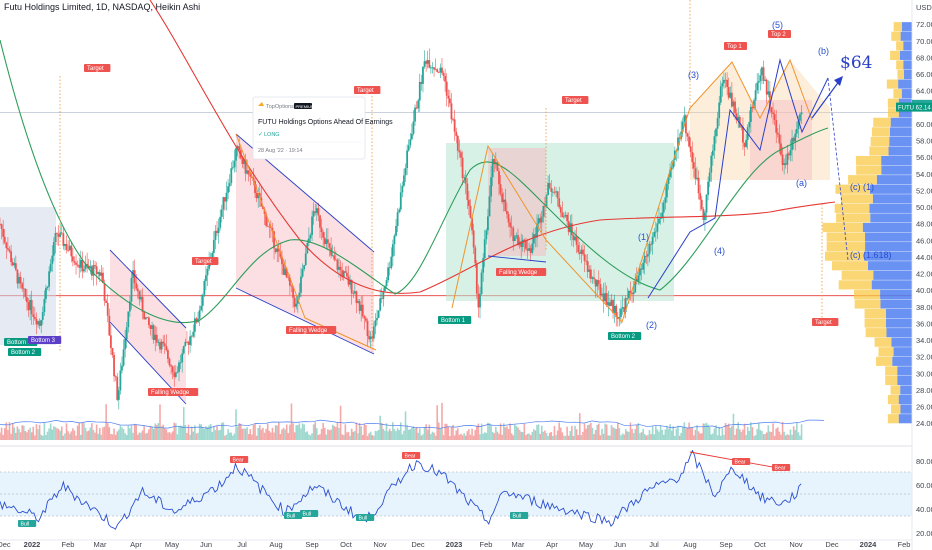 The image size is (932, 550). What do you see at coordinates (454, 544) in the screenshot?
I see `time-tick: 2023` at bounding box center [454, 544].